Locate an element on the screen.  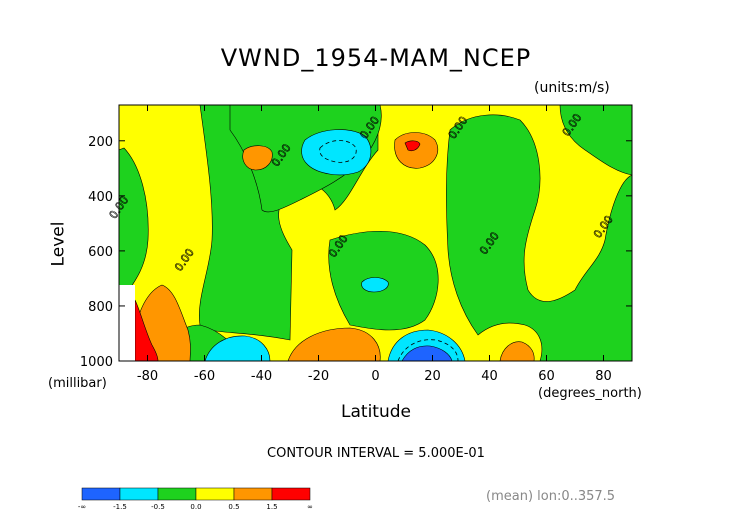
x-axis-unit: (degrees_north) is located at coordinates (590, 393).